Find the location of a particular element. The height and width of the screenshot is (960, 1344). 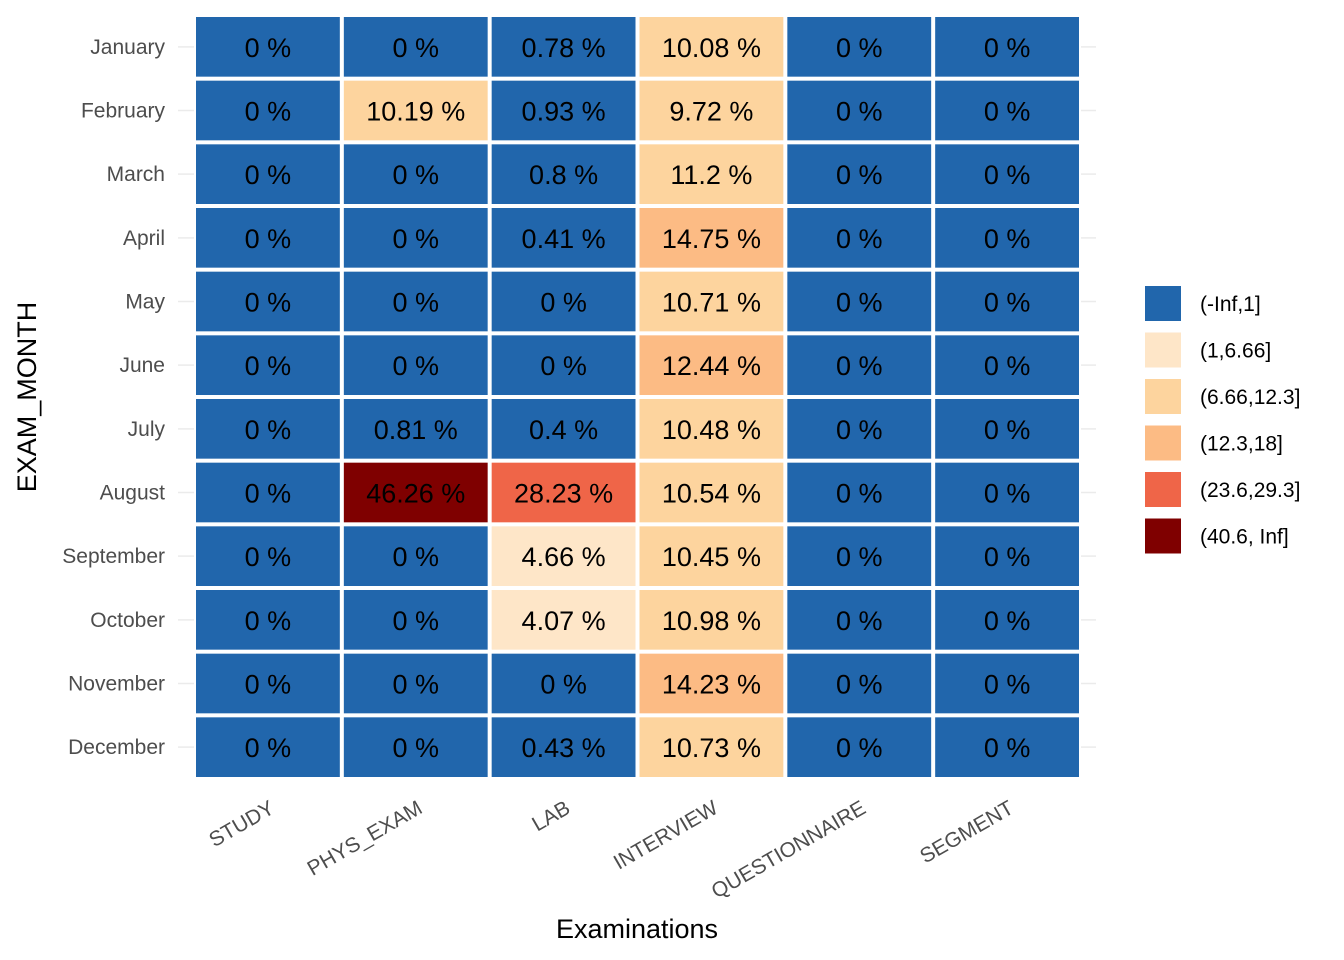

cell-value-label: 12.44 % is located at coordinates (711, 366).